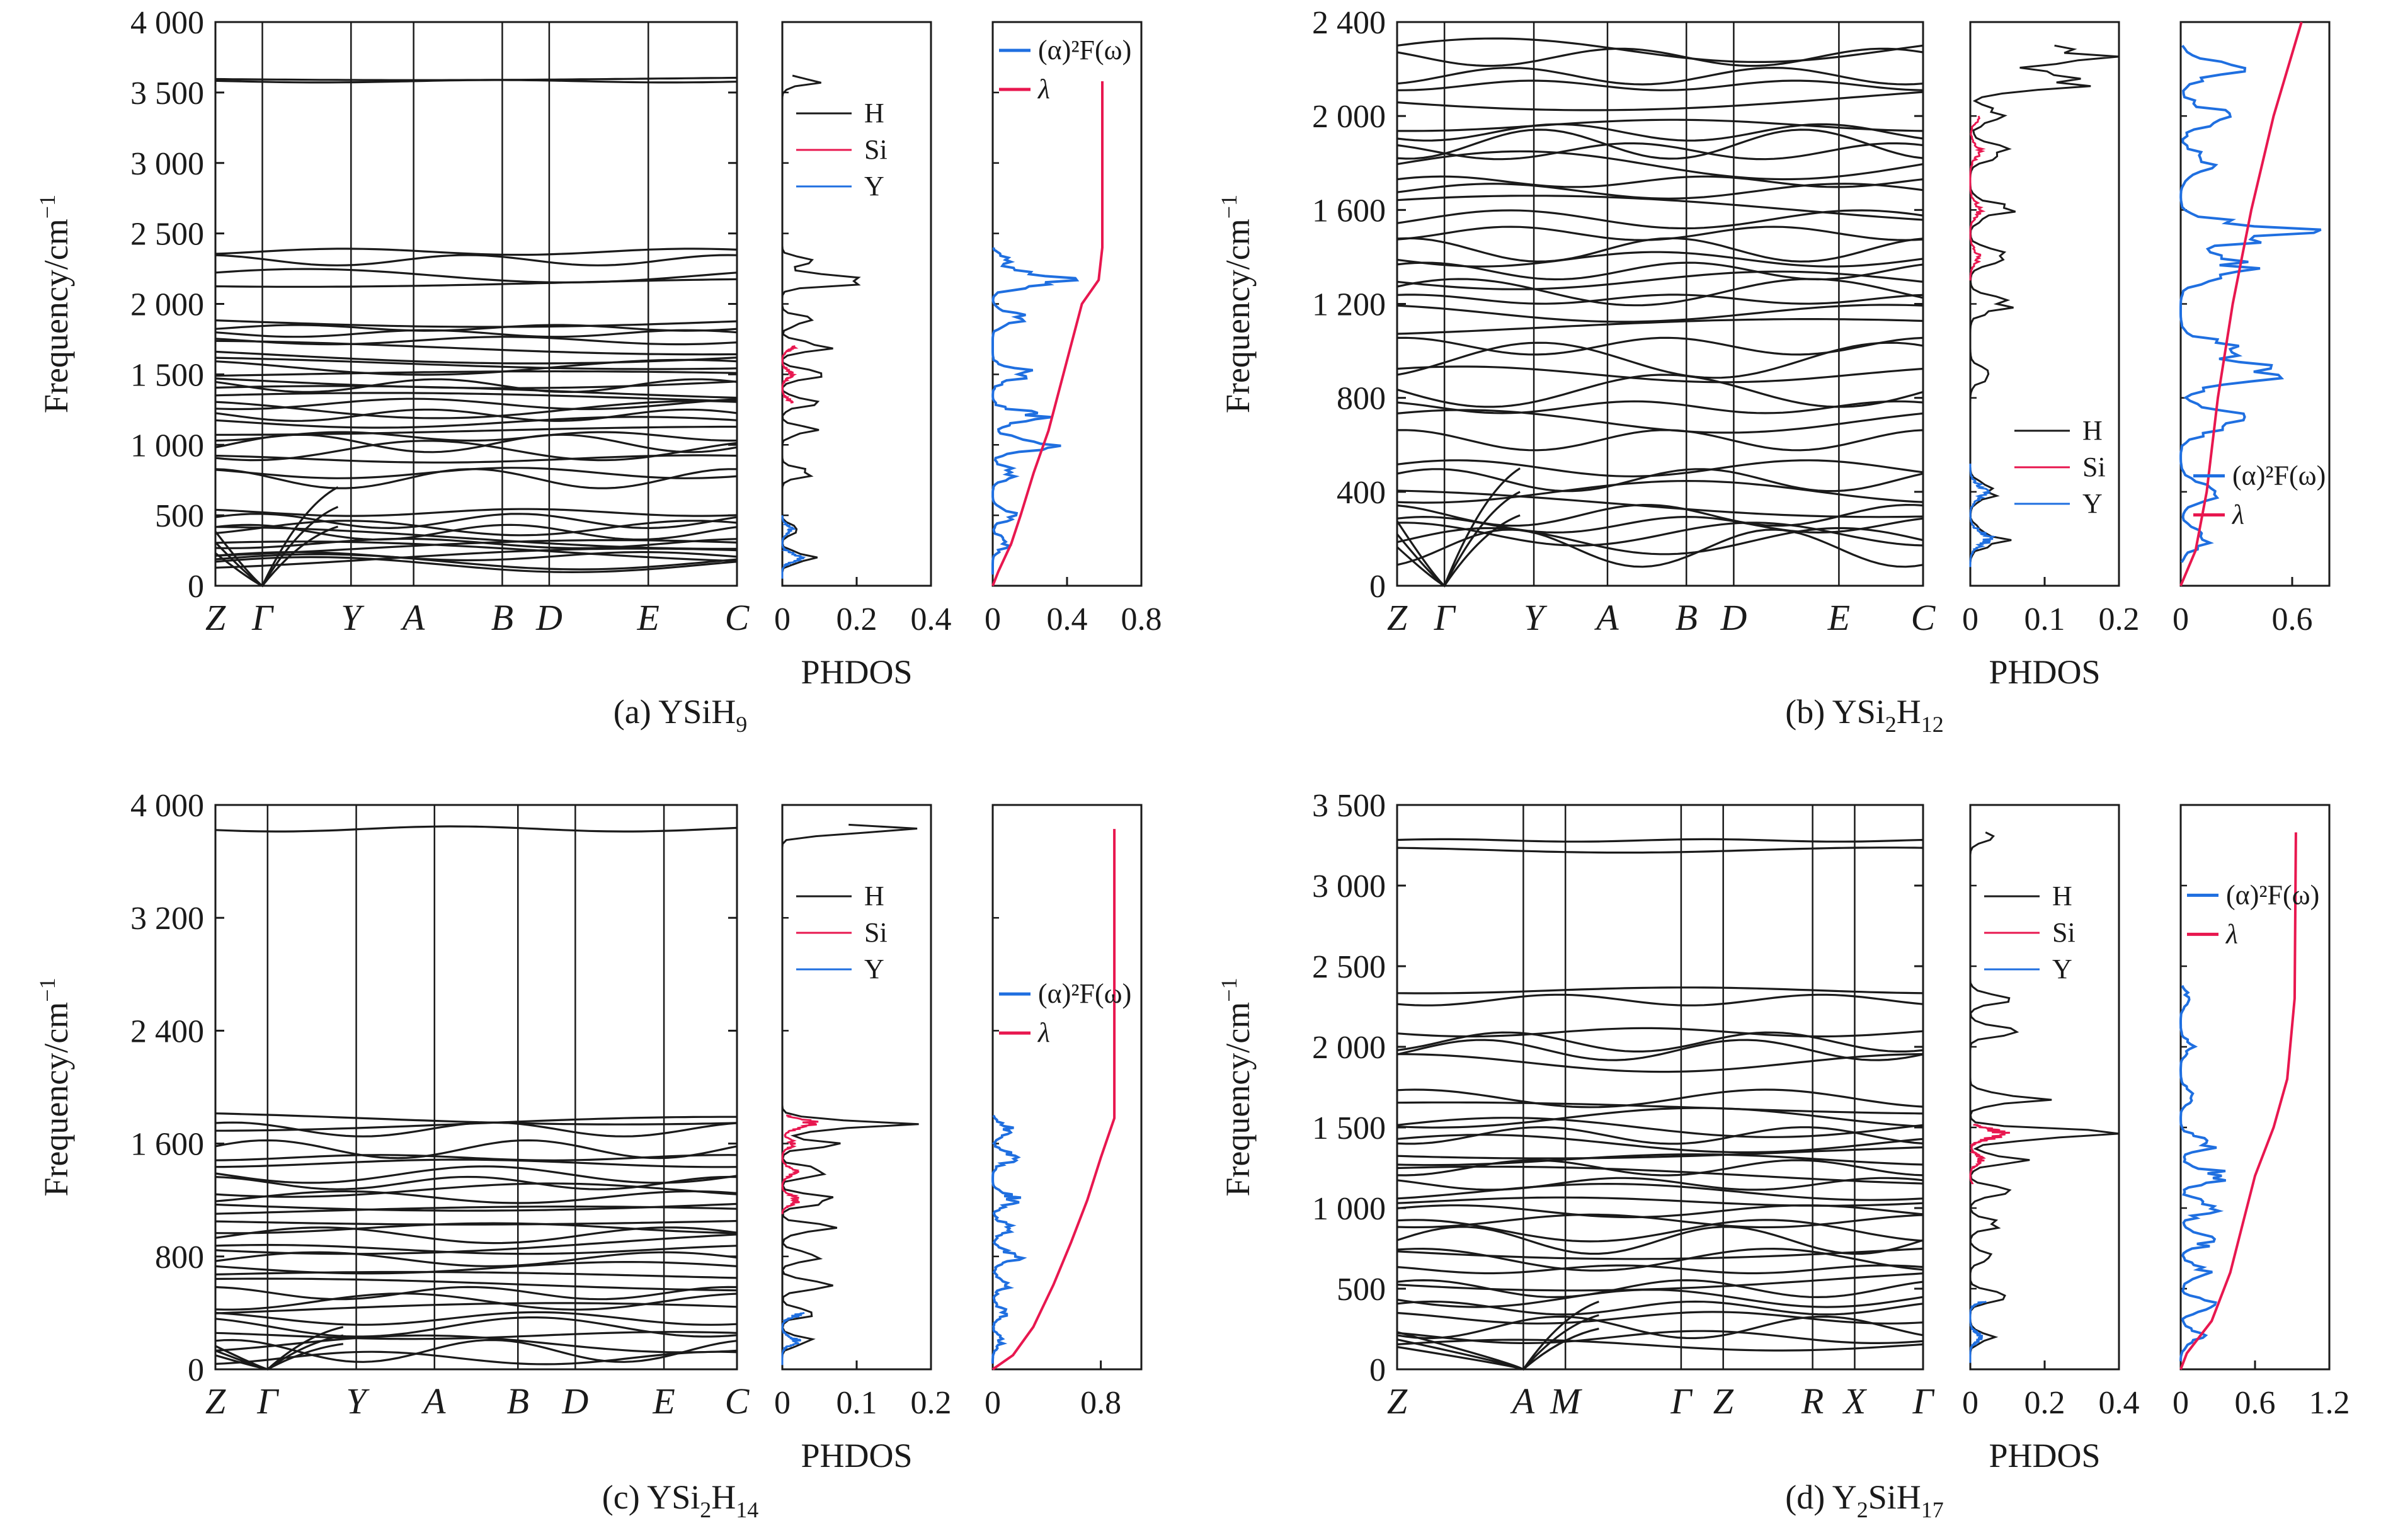 The image size is (2381, 1540). What do you see at coordinates (1855, 1401) in the screenshot?
I see `kpoint-label: X` at bounding box center [1855, 1401].